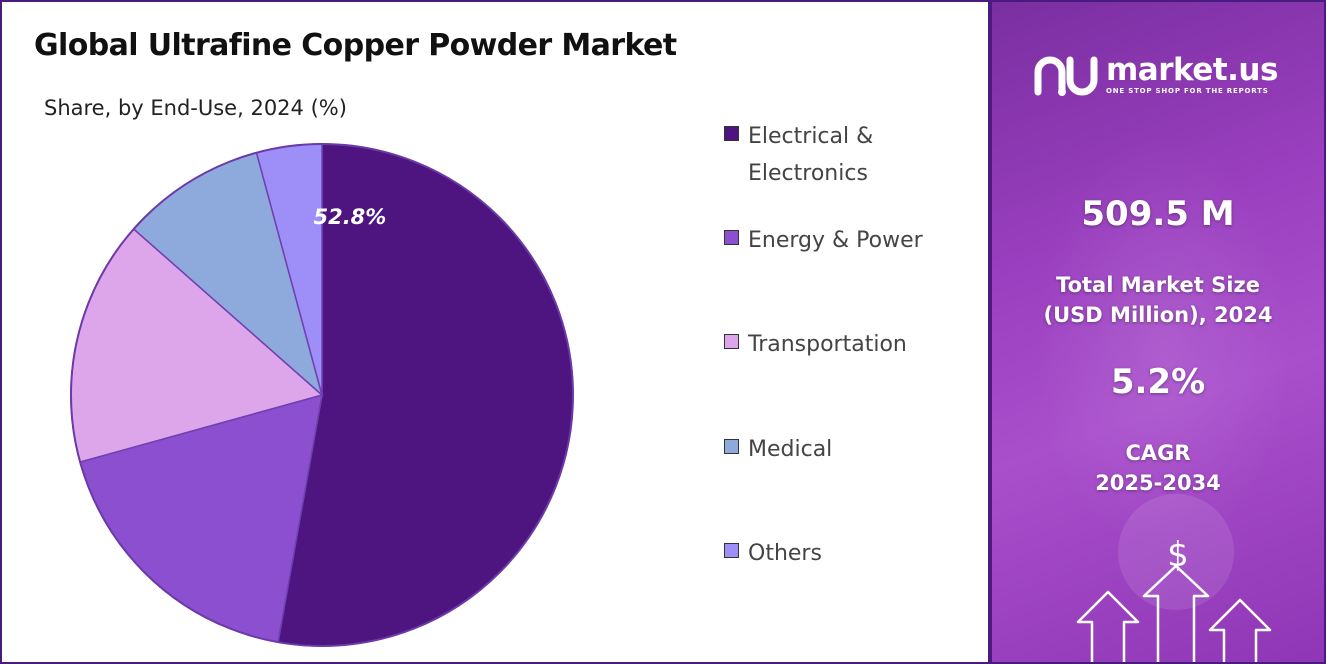 The height and width of the screenshot is (664, 1326). Describe the element at coordinates (1187, 90) in the screenshot. I see `brand-tagline: ONE STOP SHOP FOR THE REPORTS` at that location.